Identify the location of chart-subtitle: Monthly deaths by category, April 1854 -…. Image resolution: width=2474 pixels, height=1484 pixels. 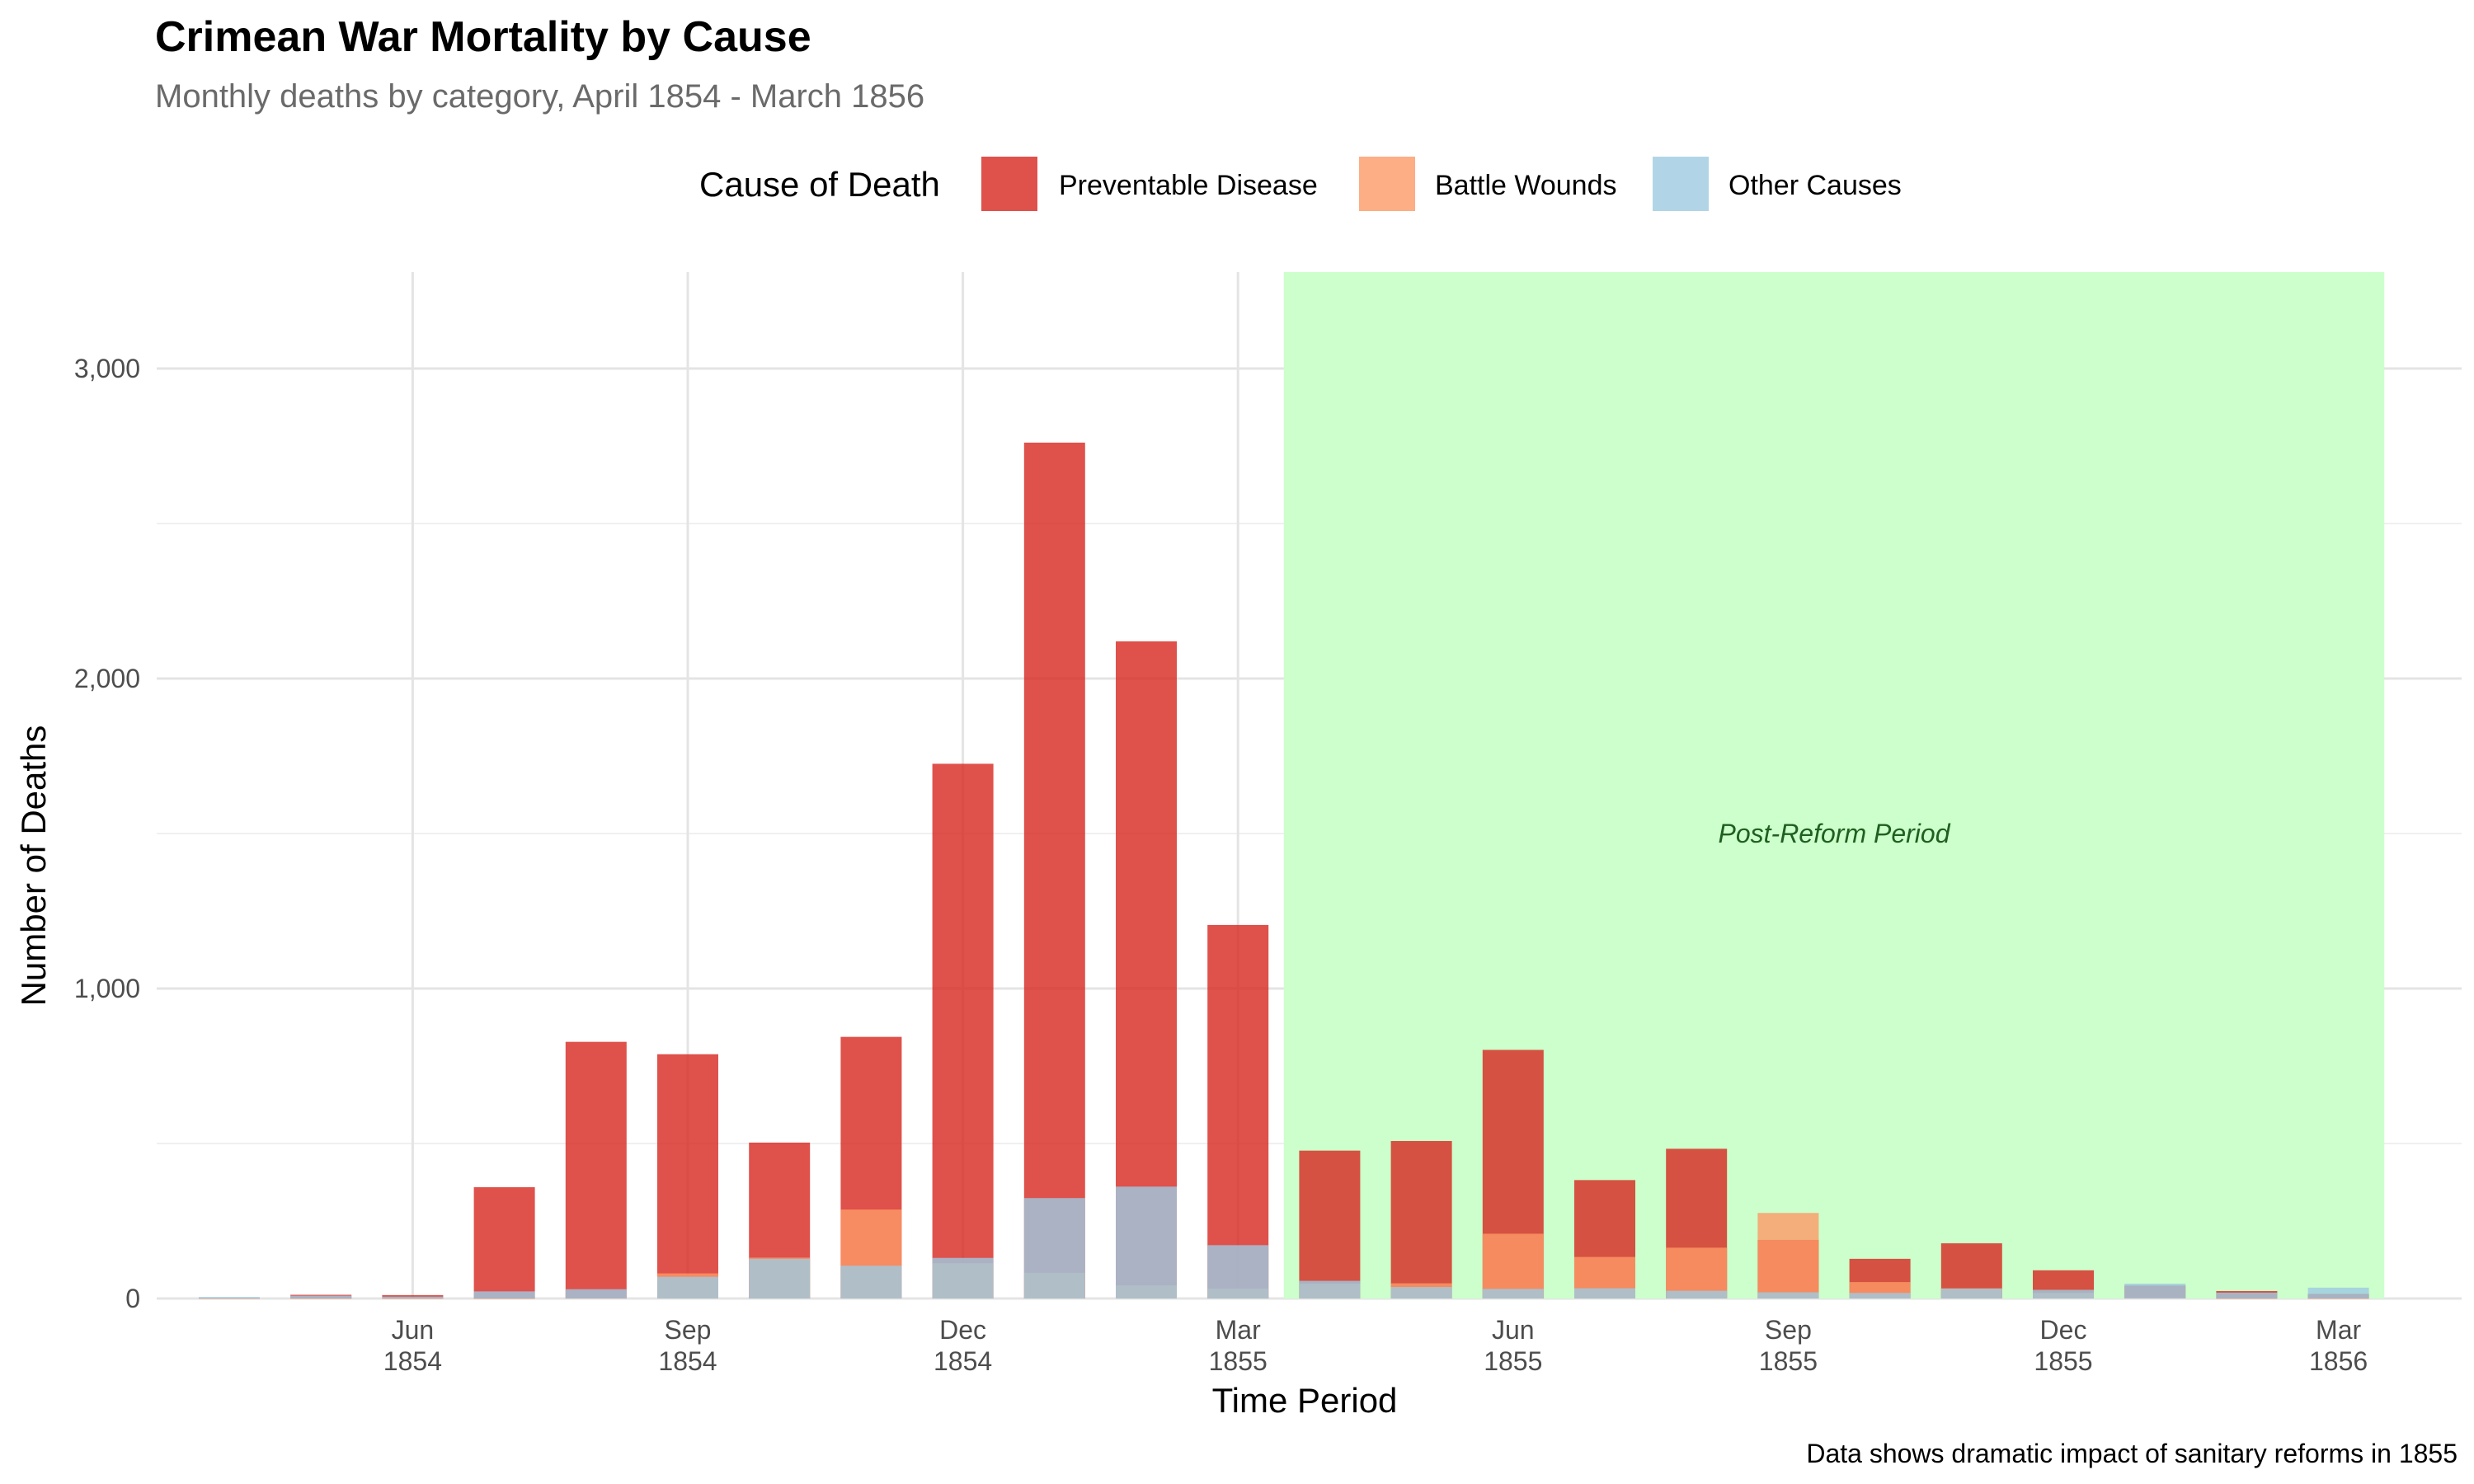
(539, 96).